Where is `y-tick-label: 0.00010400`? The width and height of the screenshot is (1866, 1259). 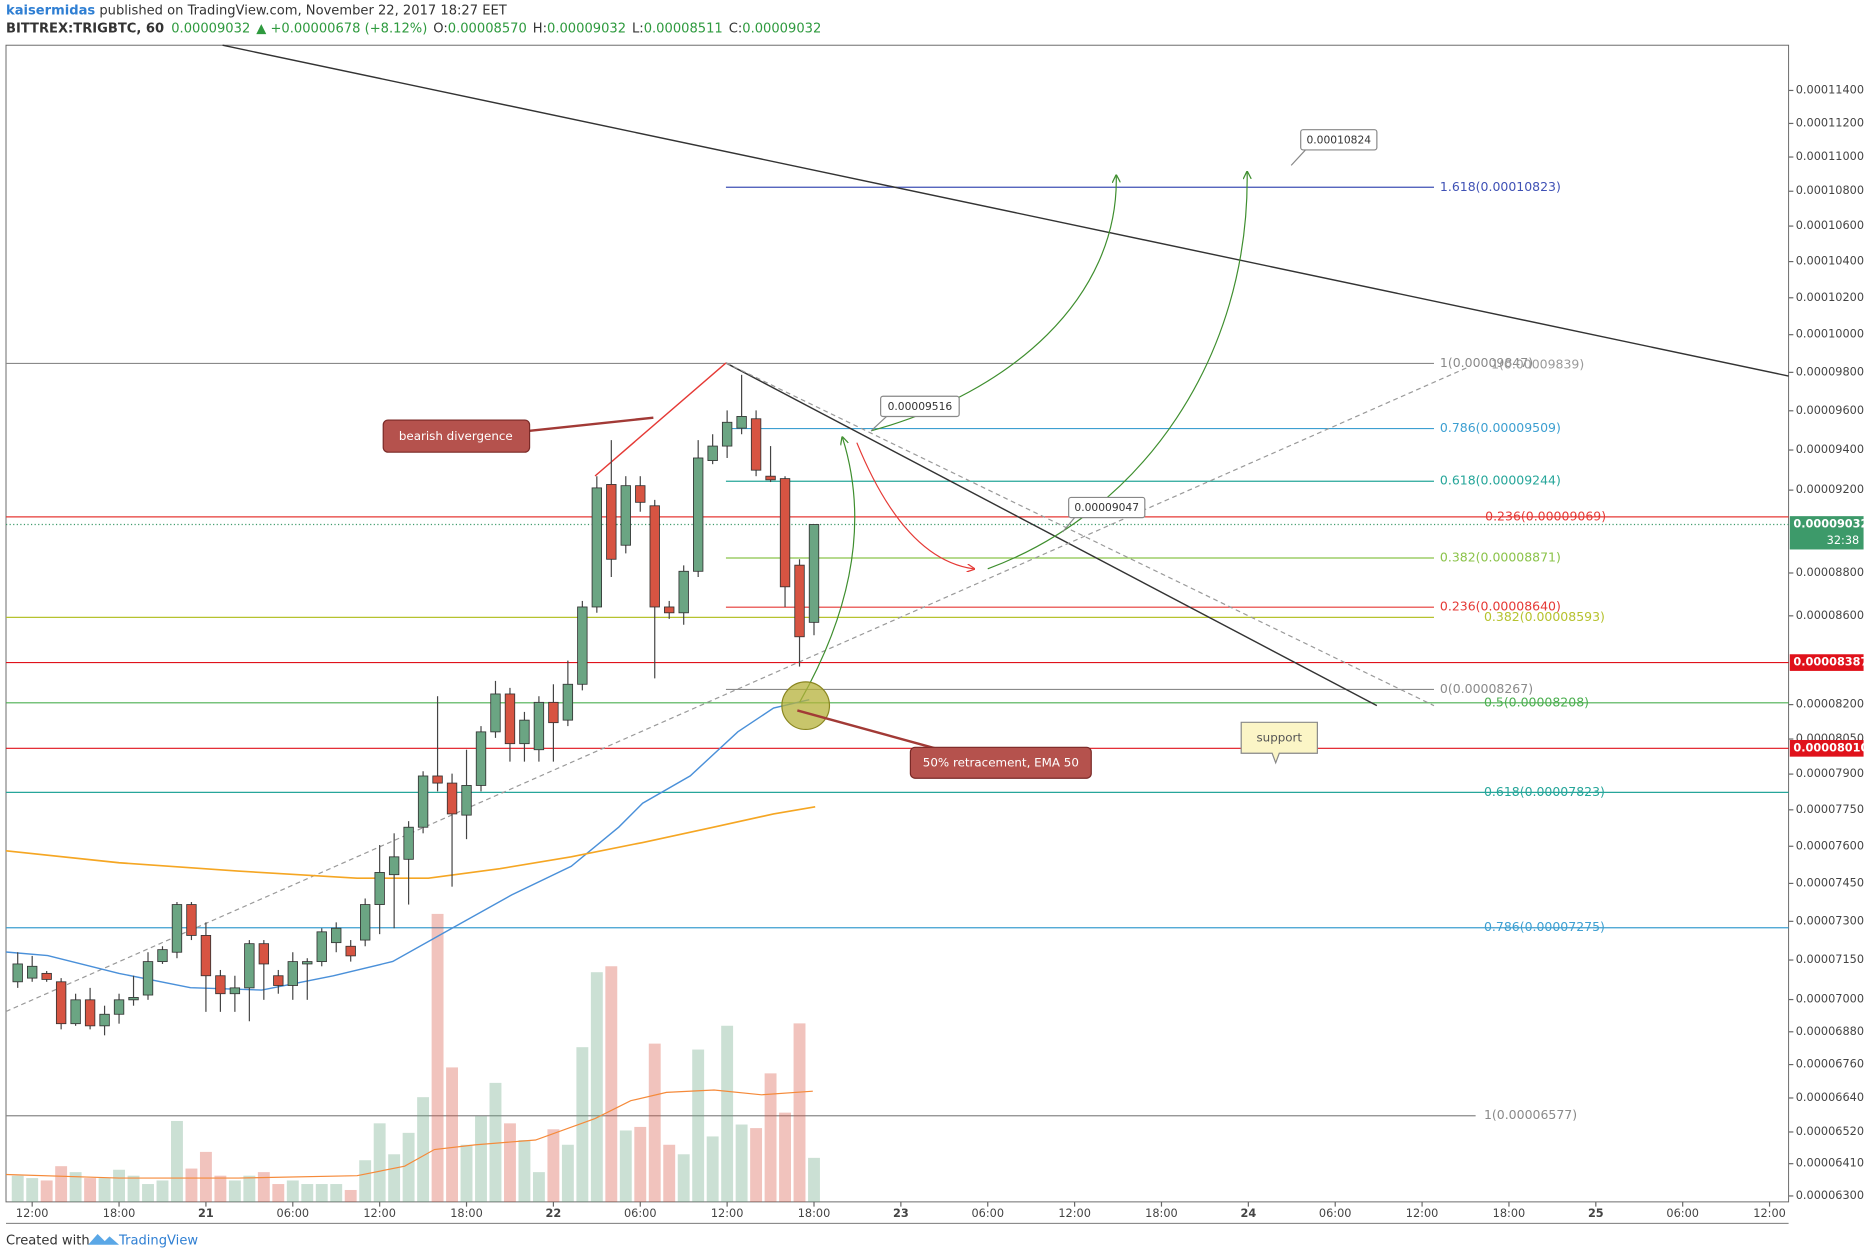 y-tick-label: 0.00010400 is located at coordinates (1830, 261).